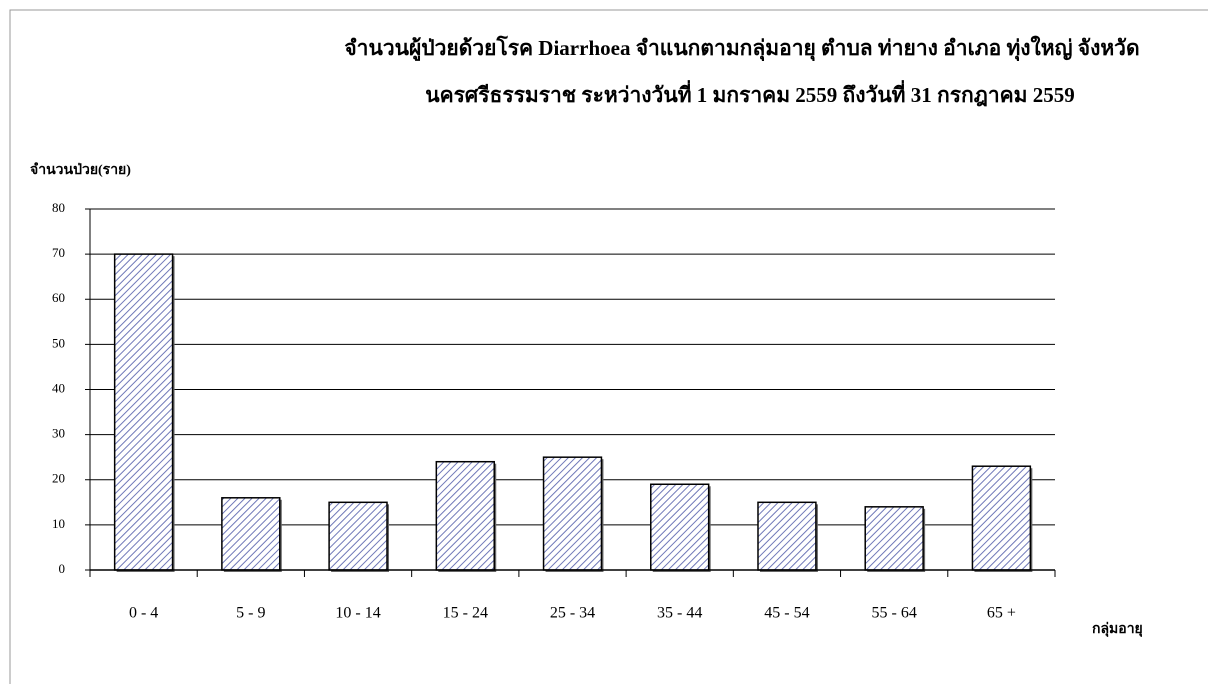  Describe the element at coordinates (58, 433) in the screenshot. I see `y-tick-label: 30` at that location.